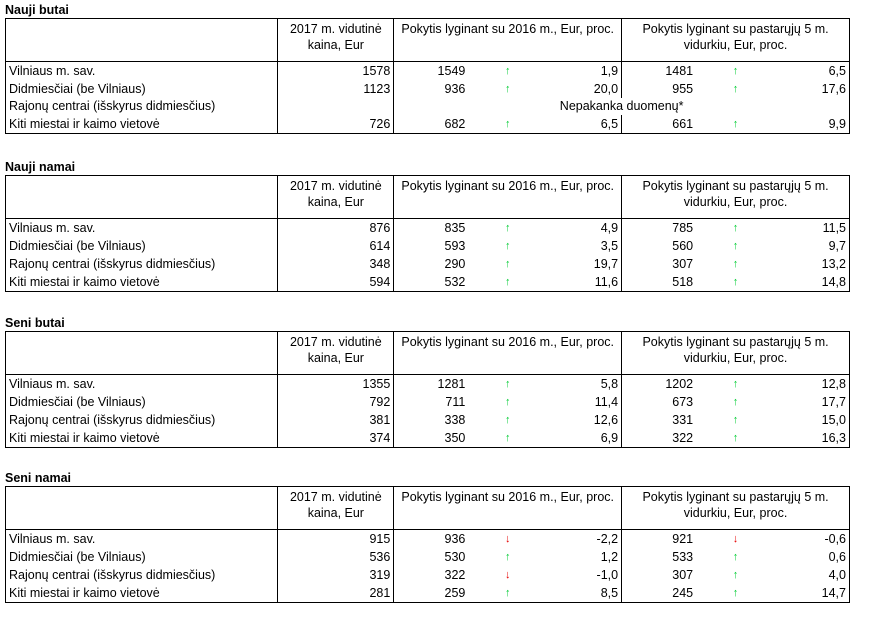 The width and height of the screenshot is (870, 621). I want to click on percent-2016-cell: 19,7, so click(606, 263).